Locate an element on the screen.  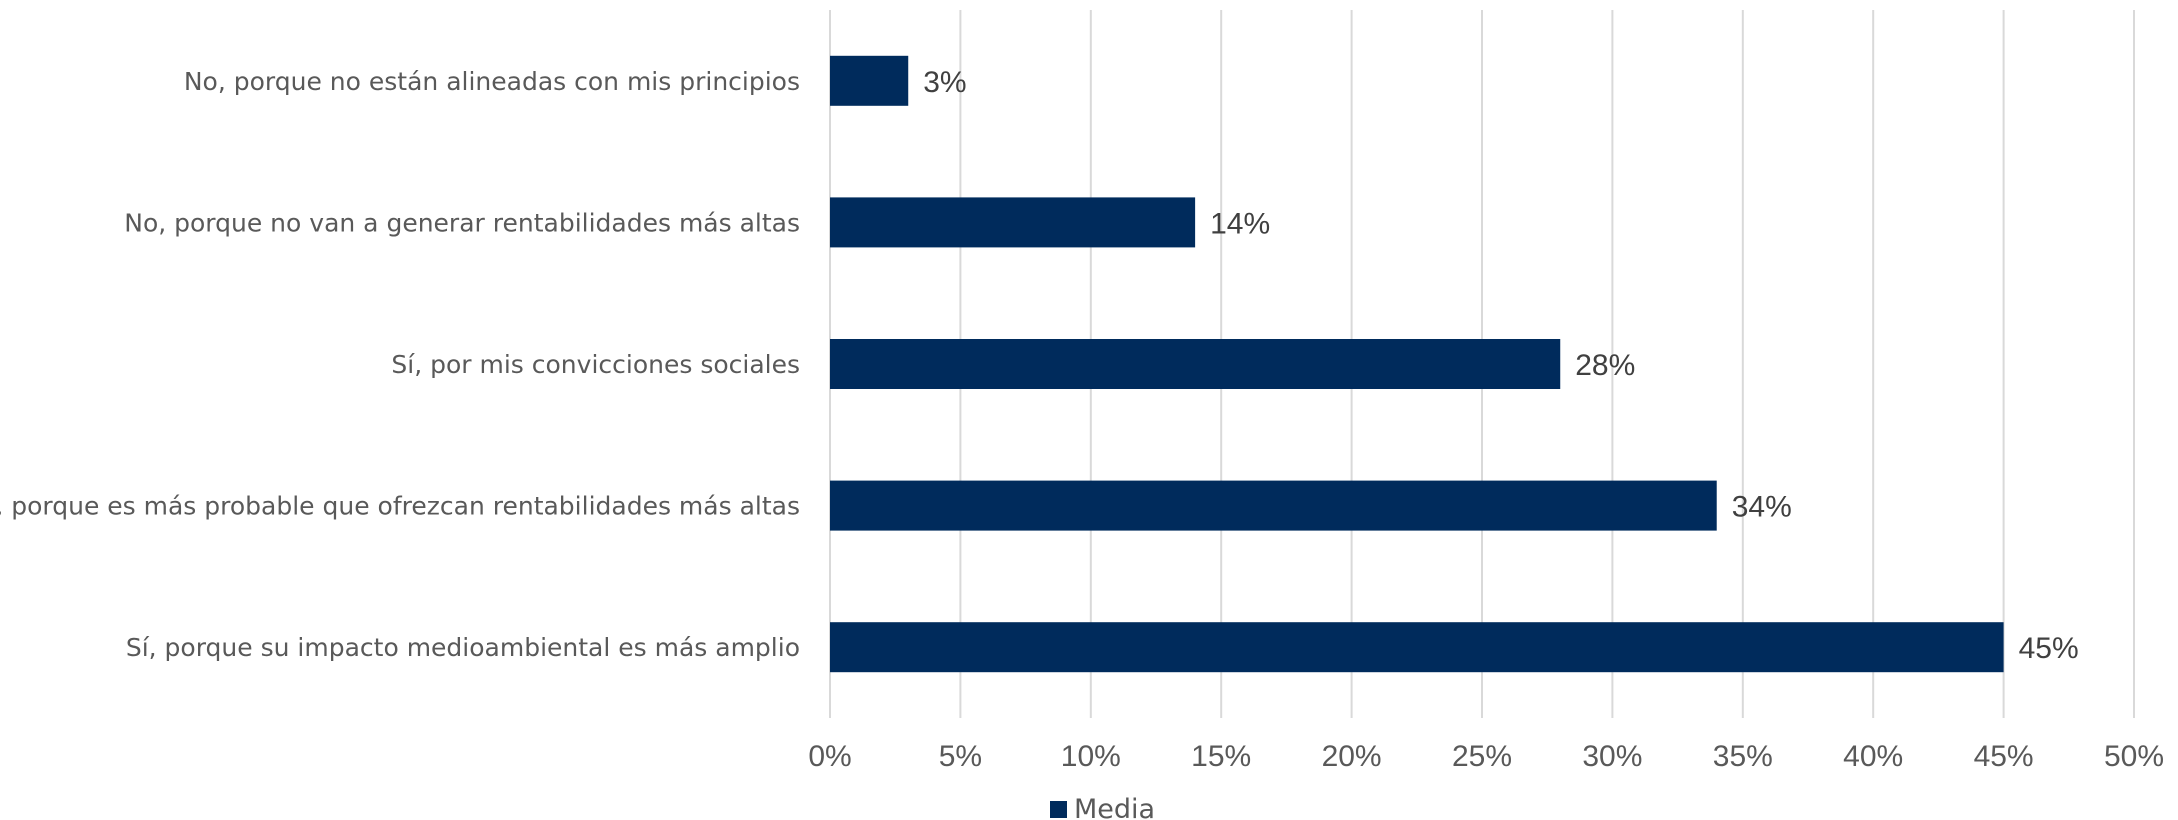
data-label: 34% is located at coordinates (1762, 507).